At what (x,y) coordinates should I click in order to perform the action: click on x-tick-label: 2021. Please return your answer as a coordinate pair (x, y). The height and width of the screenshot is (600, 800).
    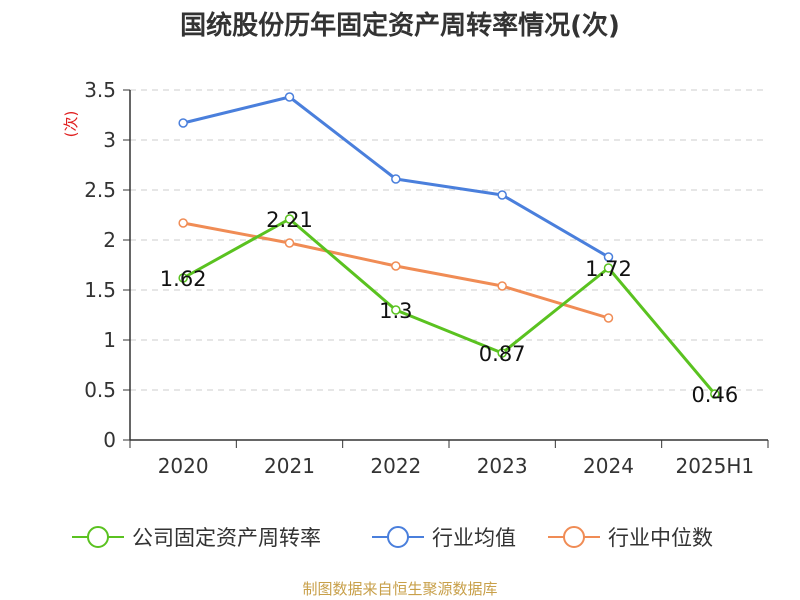
    Looking at the image, I should click on (289, 466).